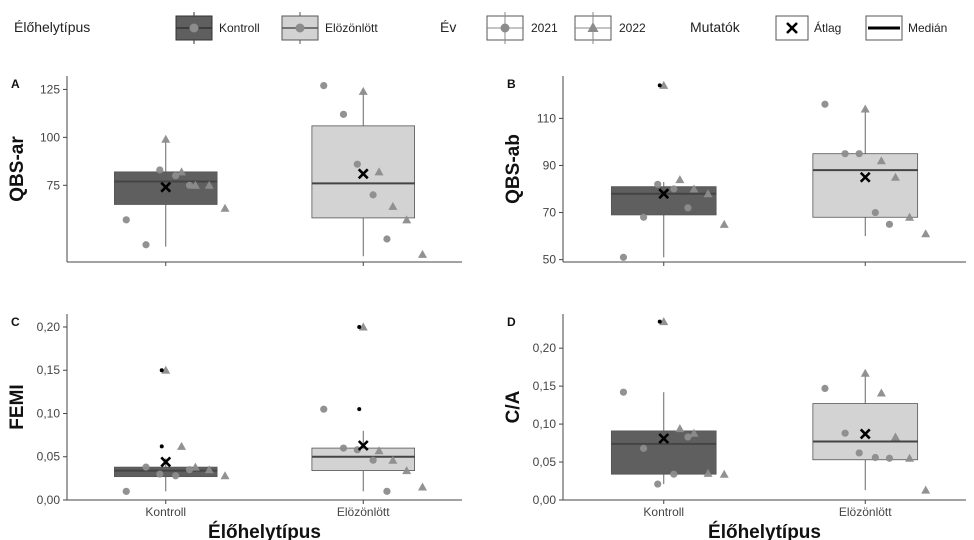 Image resolution: width=974 pixels, height=540 pixels. Describe the element at coordinates (827, 27) in the screenshot. I see `legend-label-mean: Átlag` at that location.